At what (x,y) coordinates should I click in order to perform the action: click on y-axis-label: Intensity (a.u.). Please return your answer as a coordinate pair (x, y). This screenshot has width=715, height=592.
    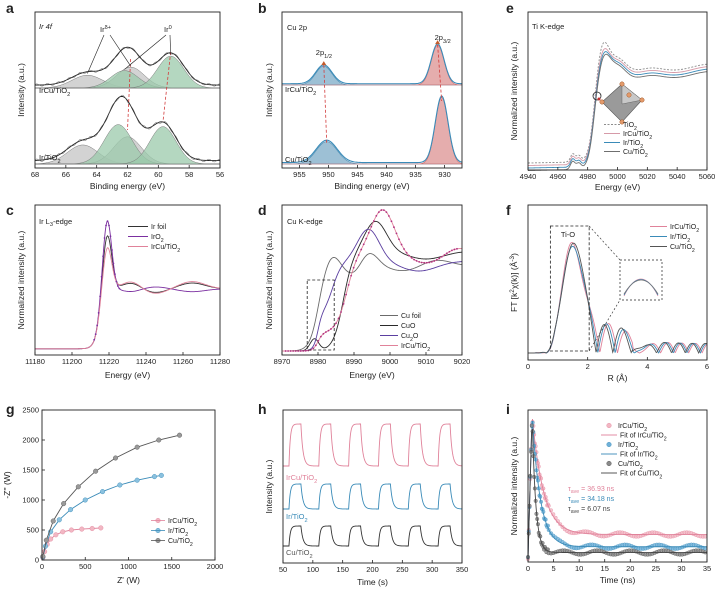
    Looking at the image, I should click on (269, 90).